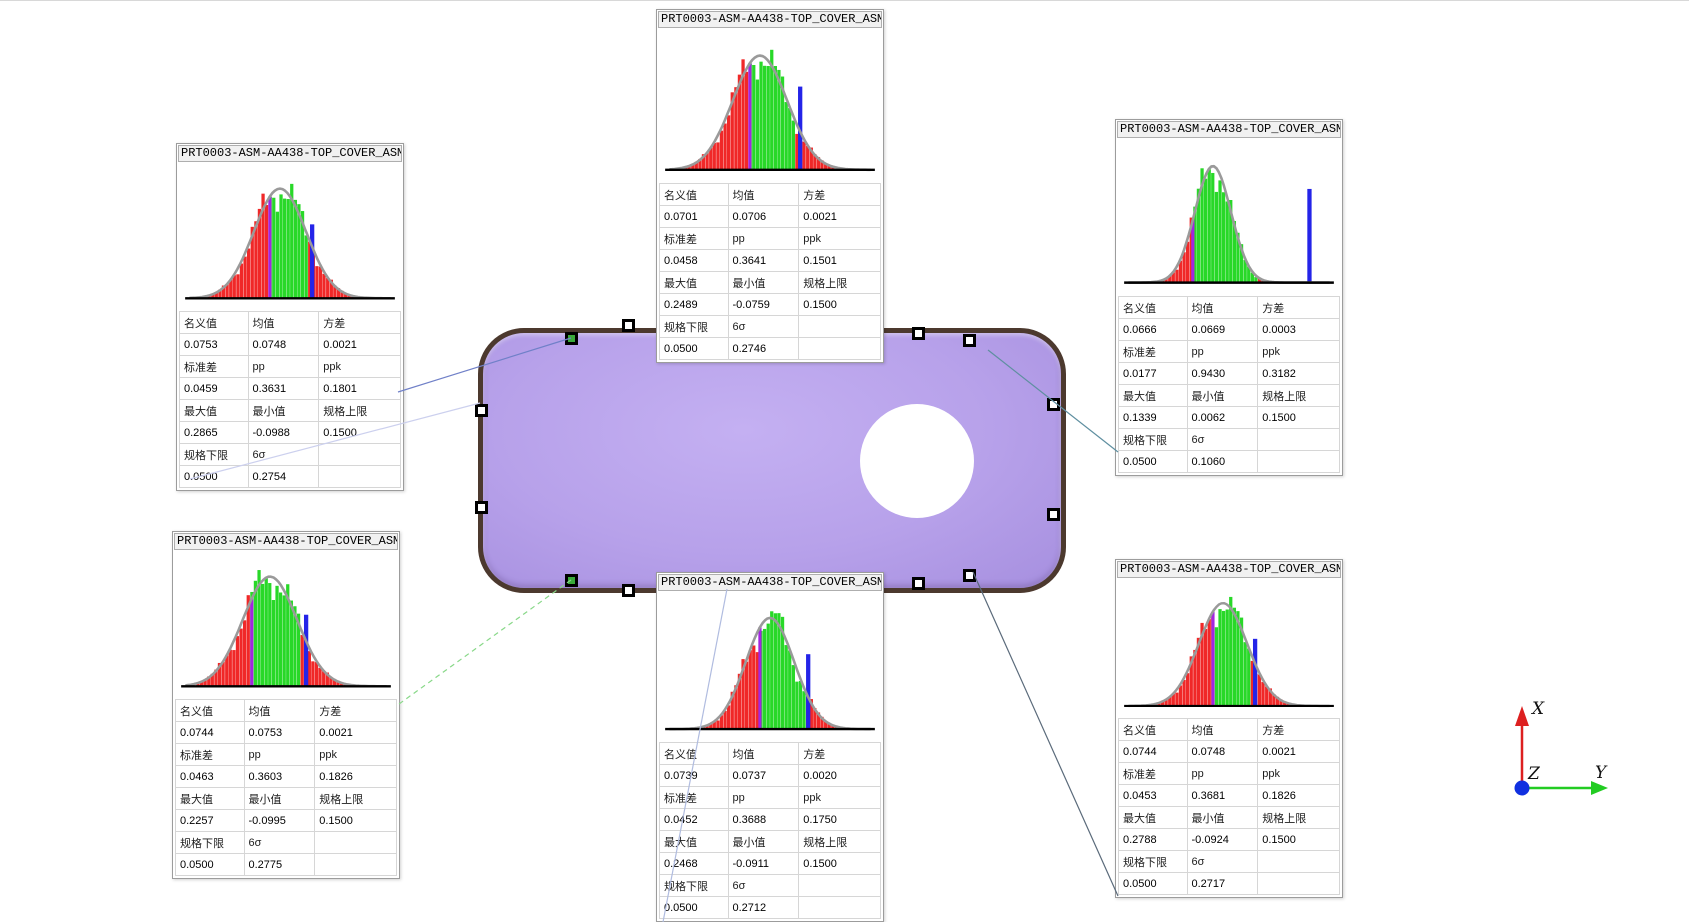 Image resolution: width=1689 pixels, height=922 pixels. I want to click on axis-triad: X Y Z, so click(1561, 747).